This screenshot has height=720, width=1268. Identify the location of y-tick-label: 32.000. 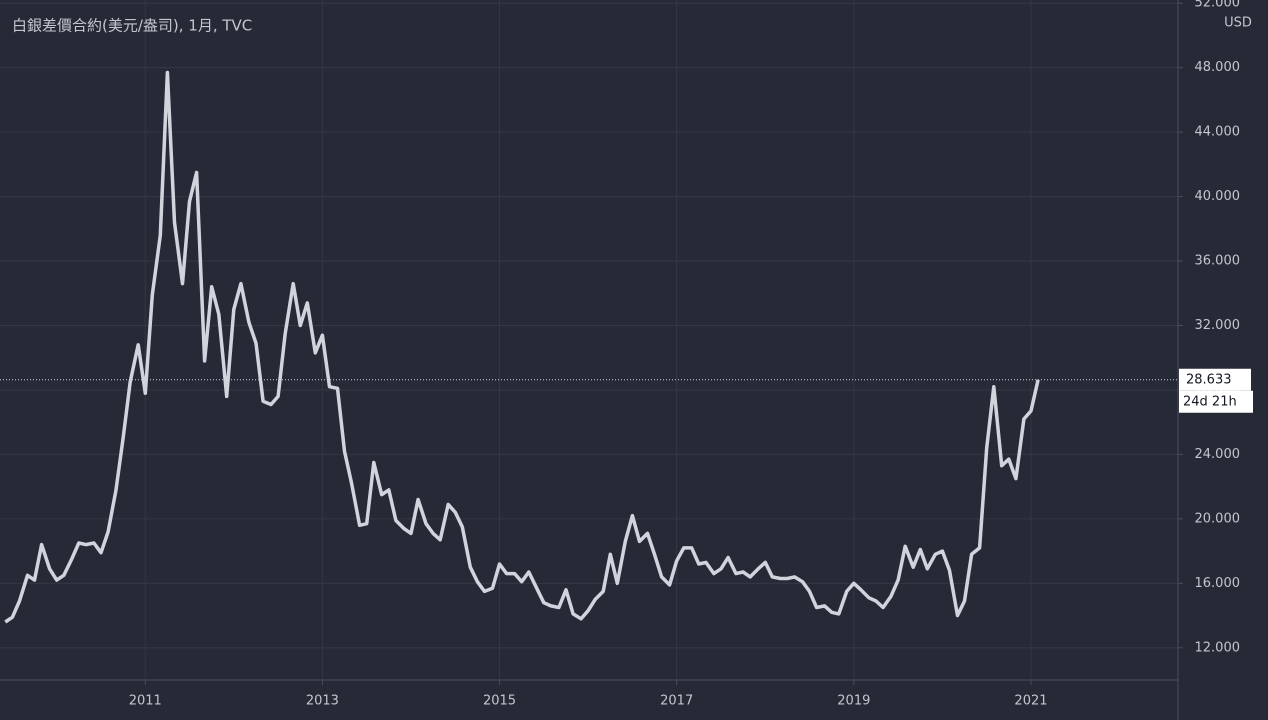
(1218, 325).